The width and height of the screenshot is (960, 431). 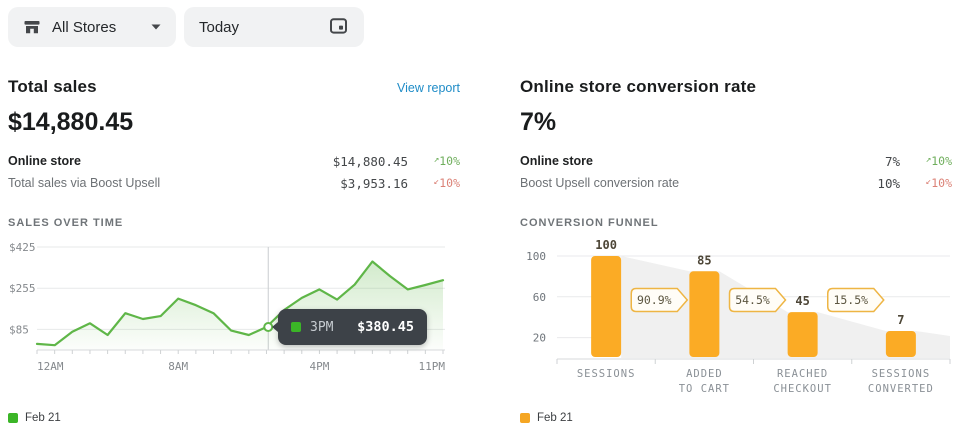 What do you see at coordinates (19, 329) in the screenshot?
I see `y-axis-label: $85` at bounding box center [19, 329].